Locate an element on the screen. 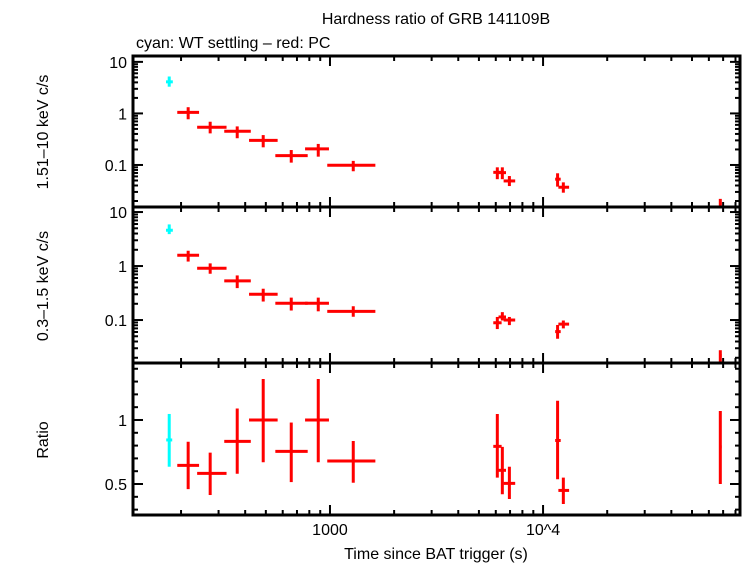  y-axis-label-ratio: Ratio is located at coordinates (43, 439).